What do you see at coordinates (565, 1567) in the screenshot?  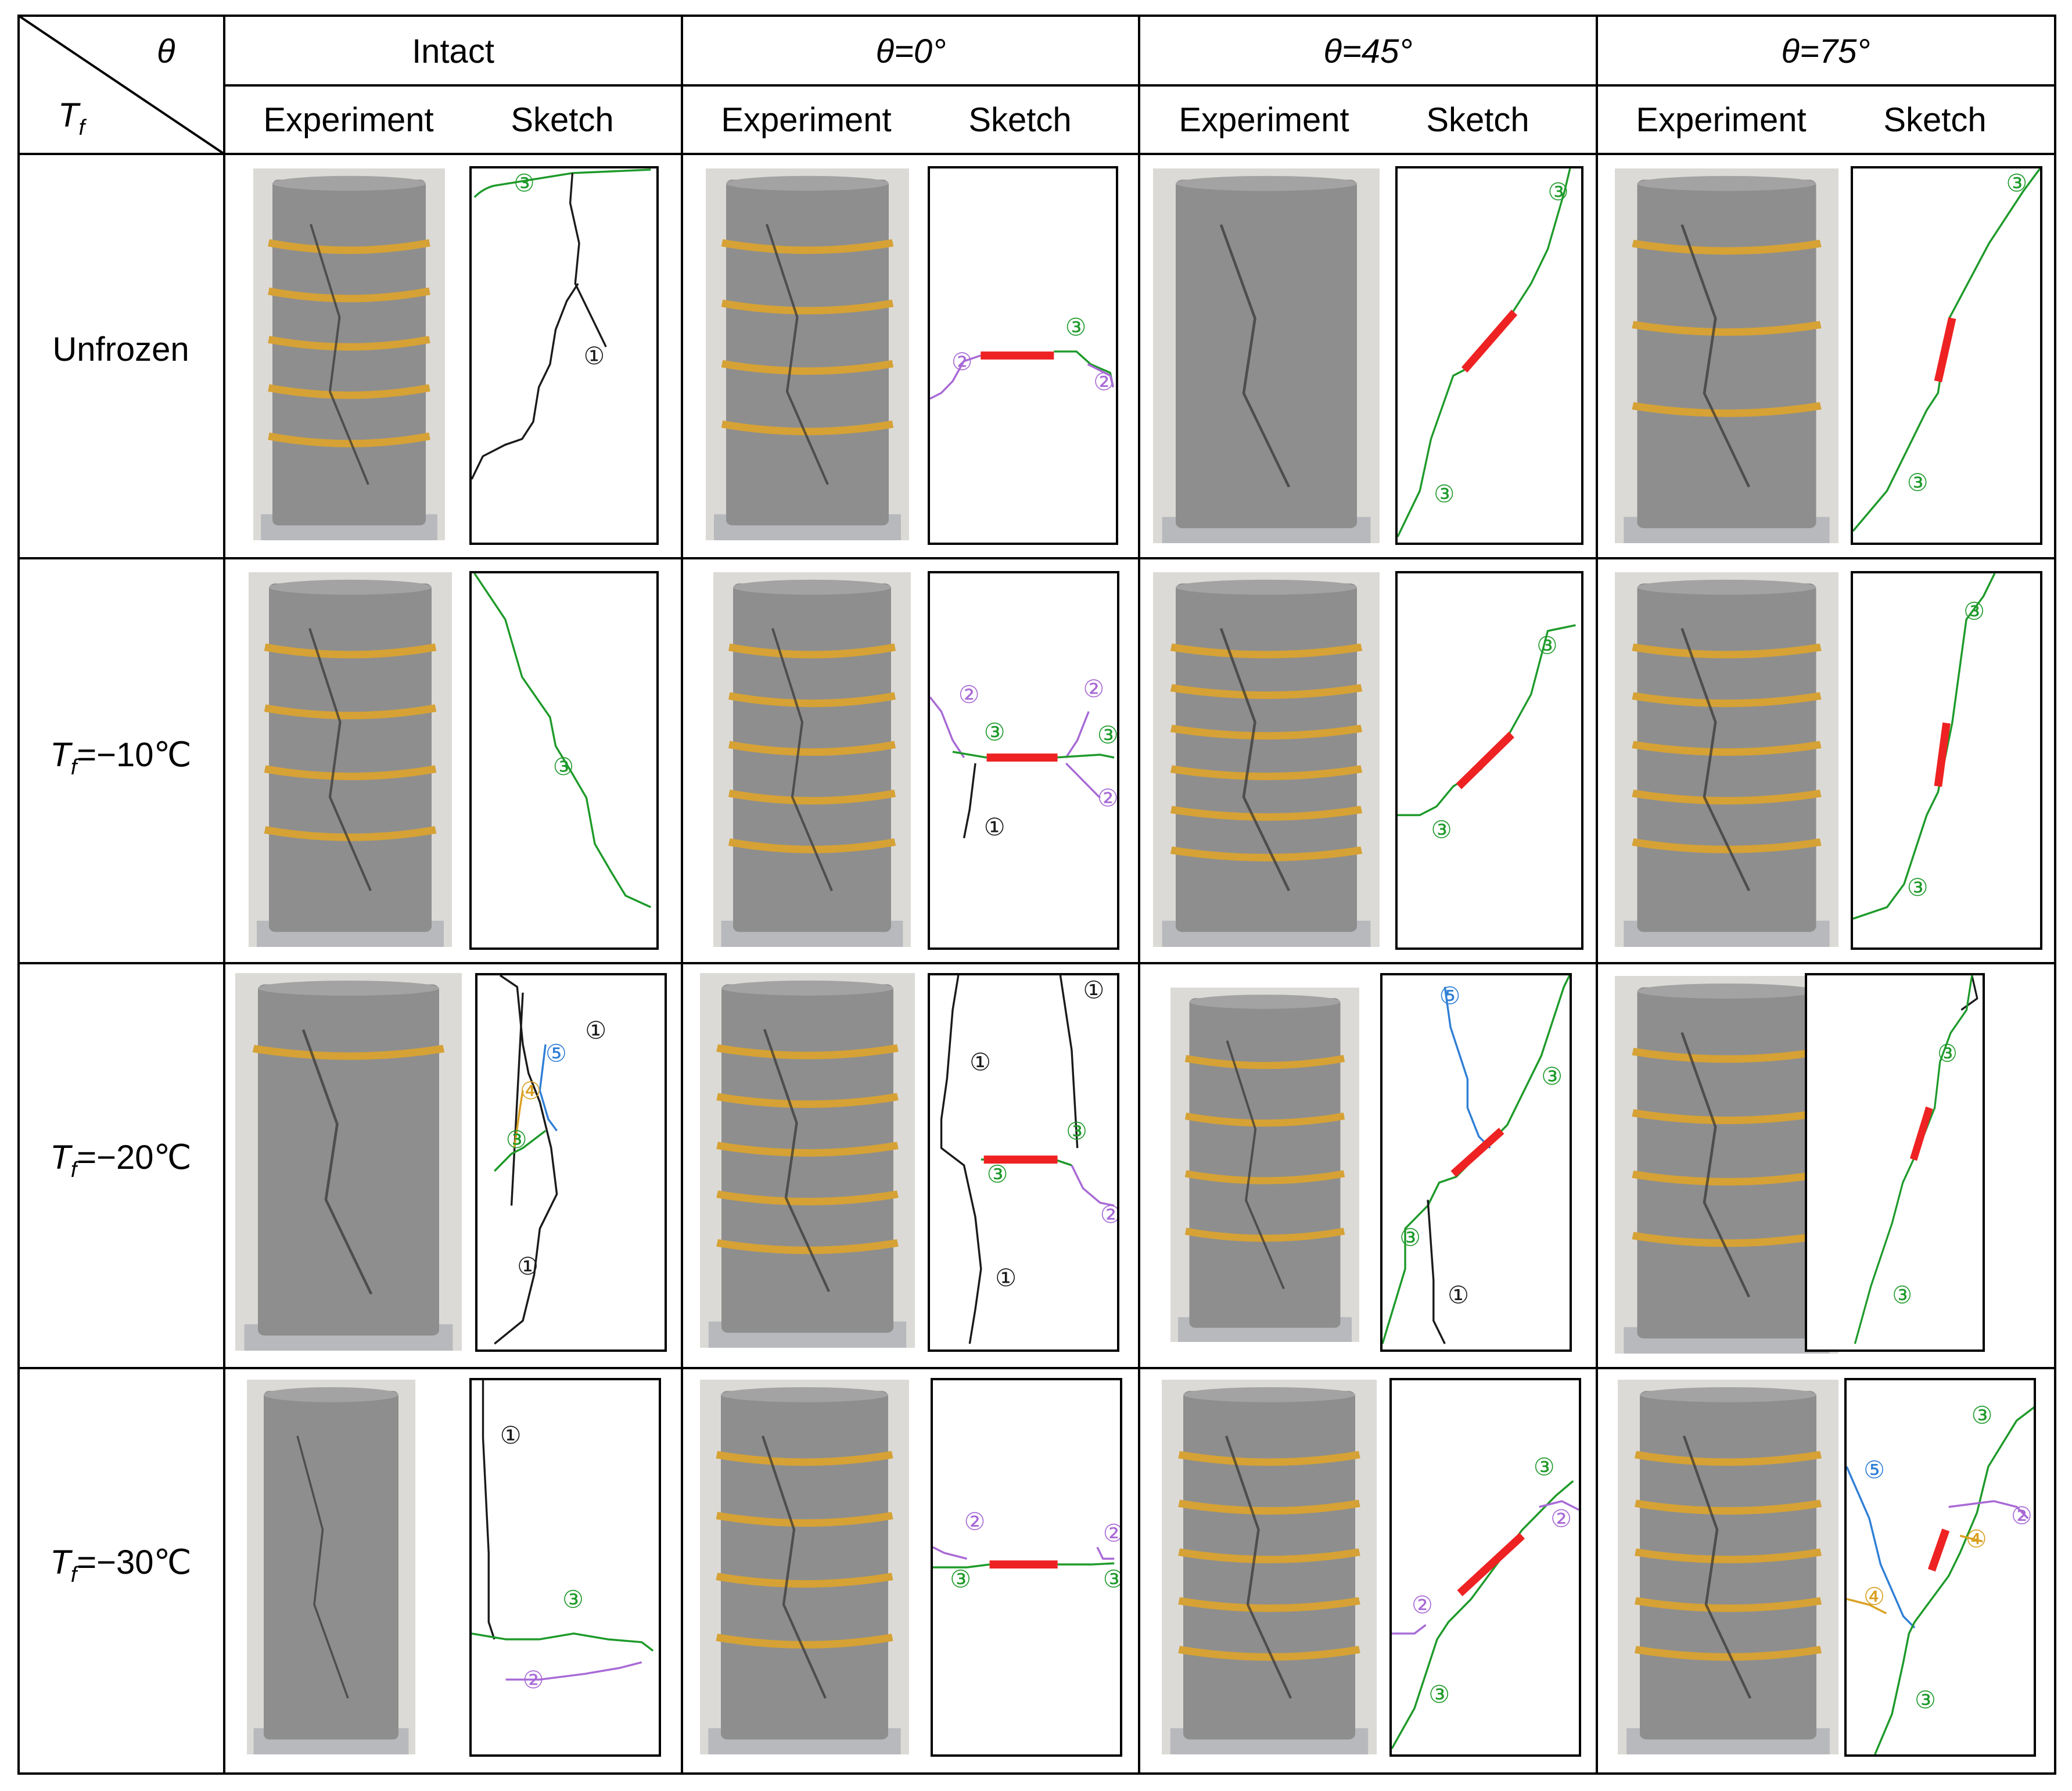 I see `crack-sketch: ① ③ ②` at bounding box center [565, 1567].